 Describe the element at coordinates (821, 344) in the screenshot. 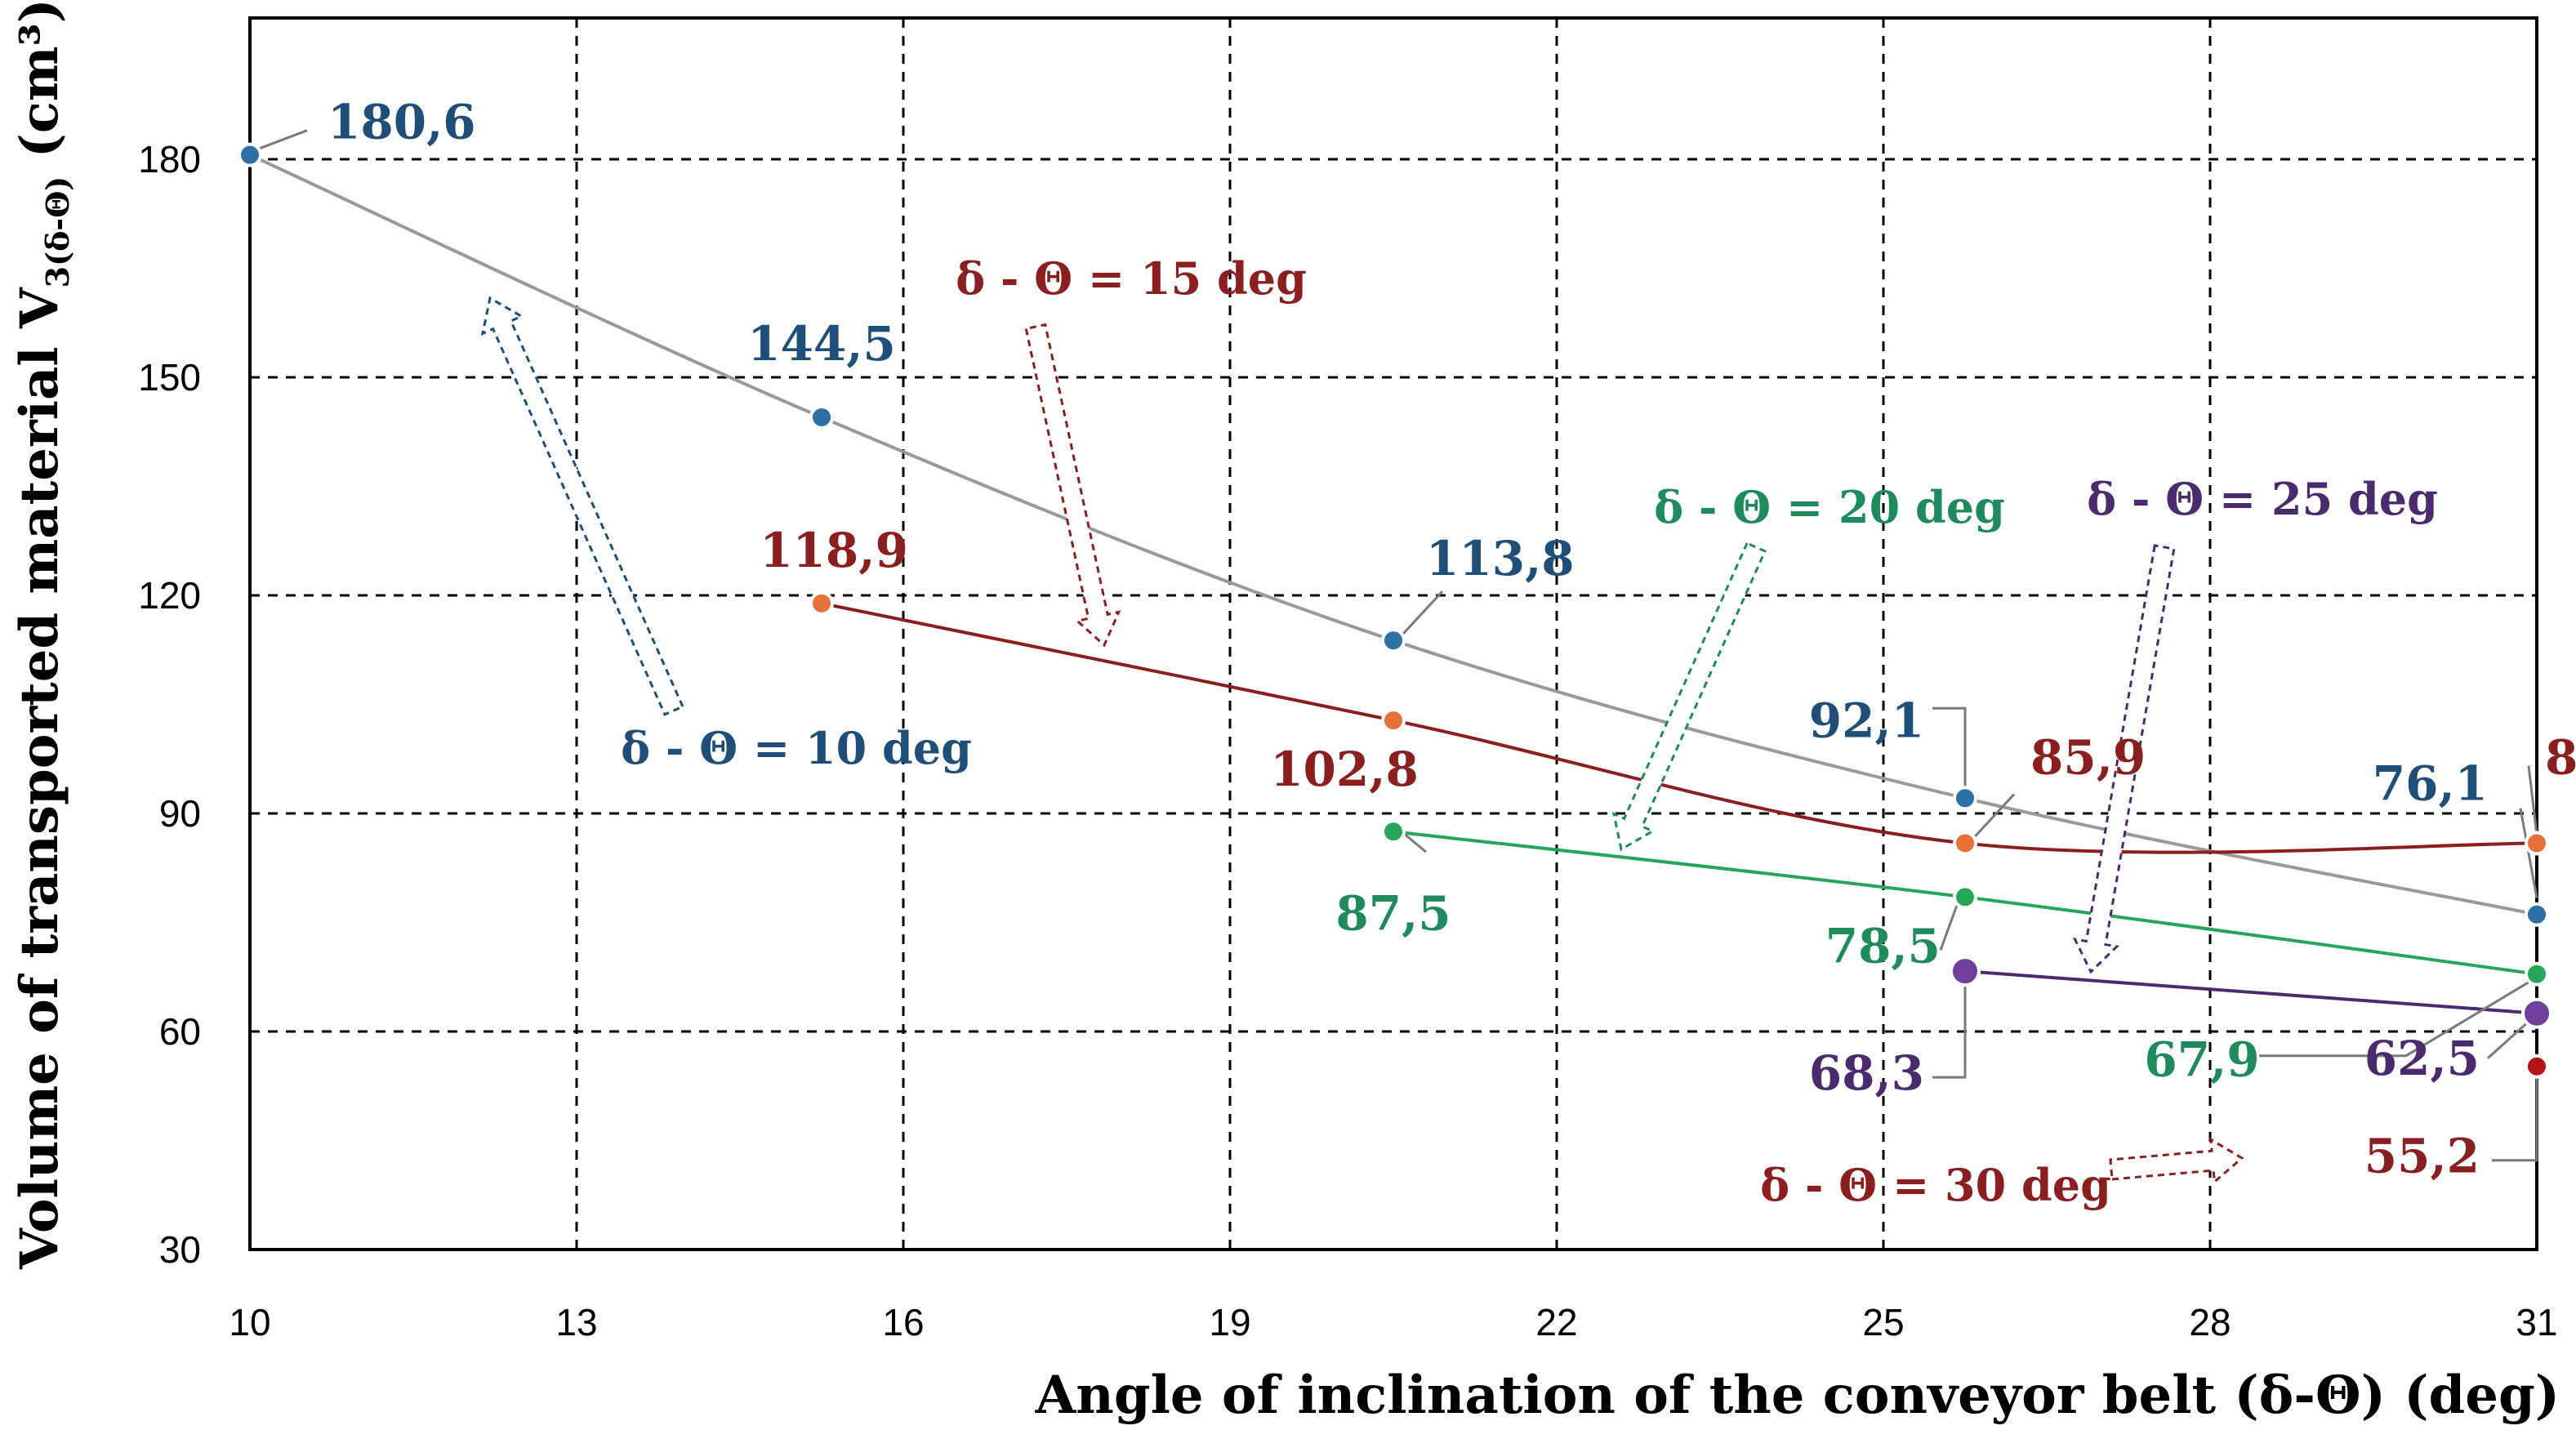

I see `data-label: 144,5` at that location.